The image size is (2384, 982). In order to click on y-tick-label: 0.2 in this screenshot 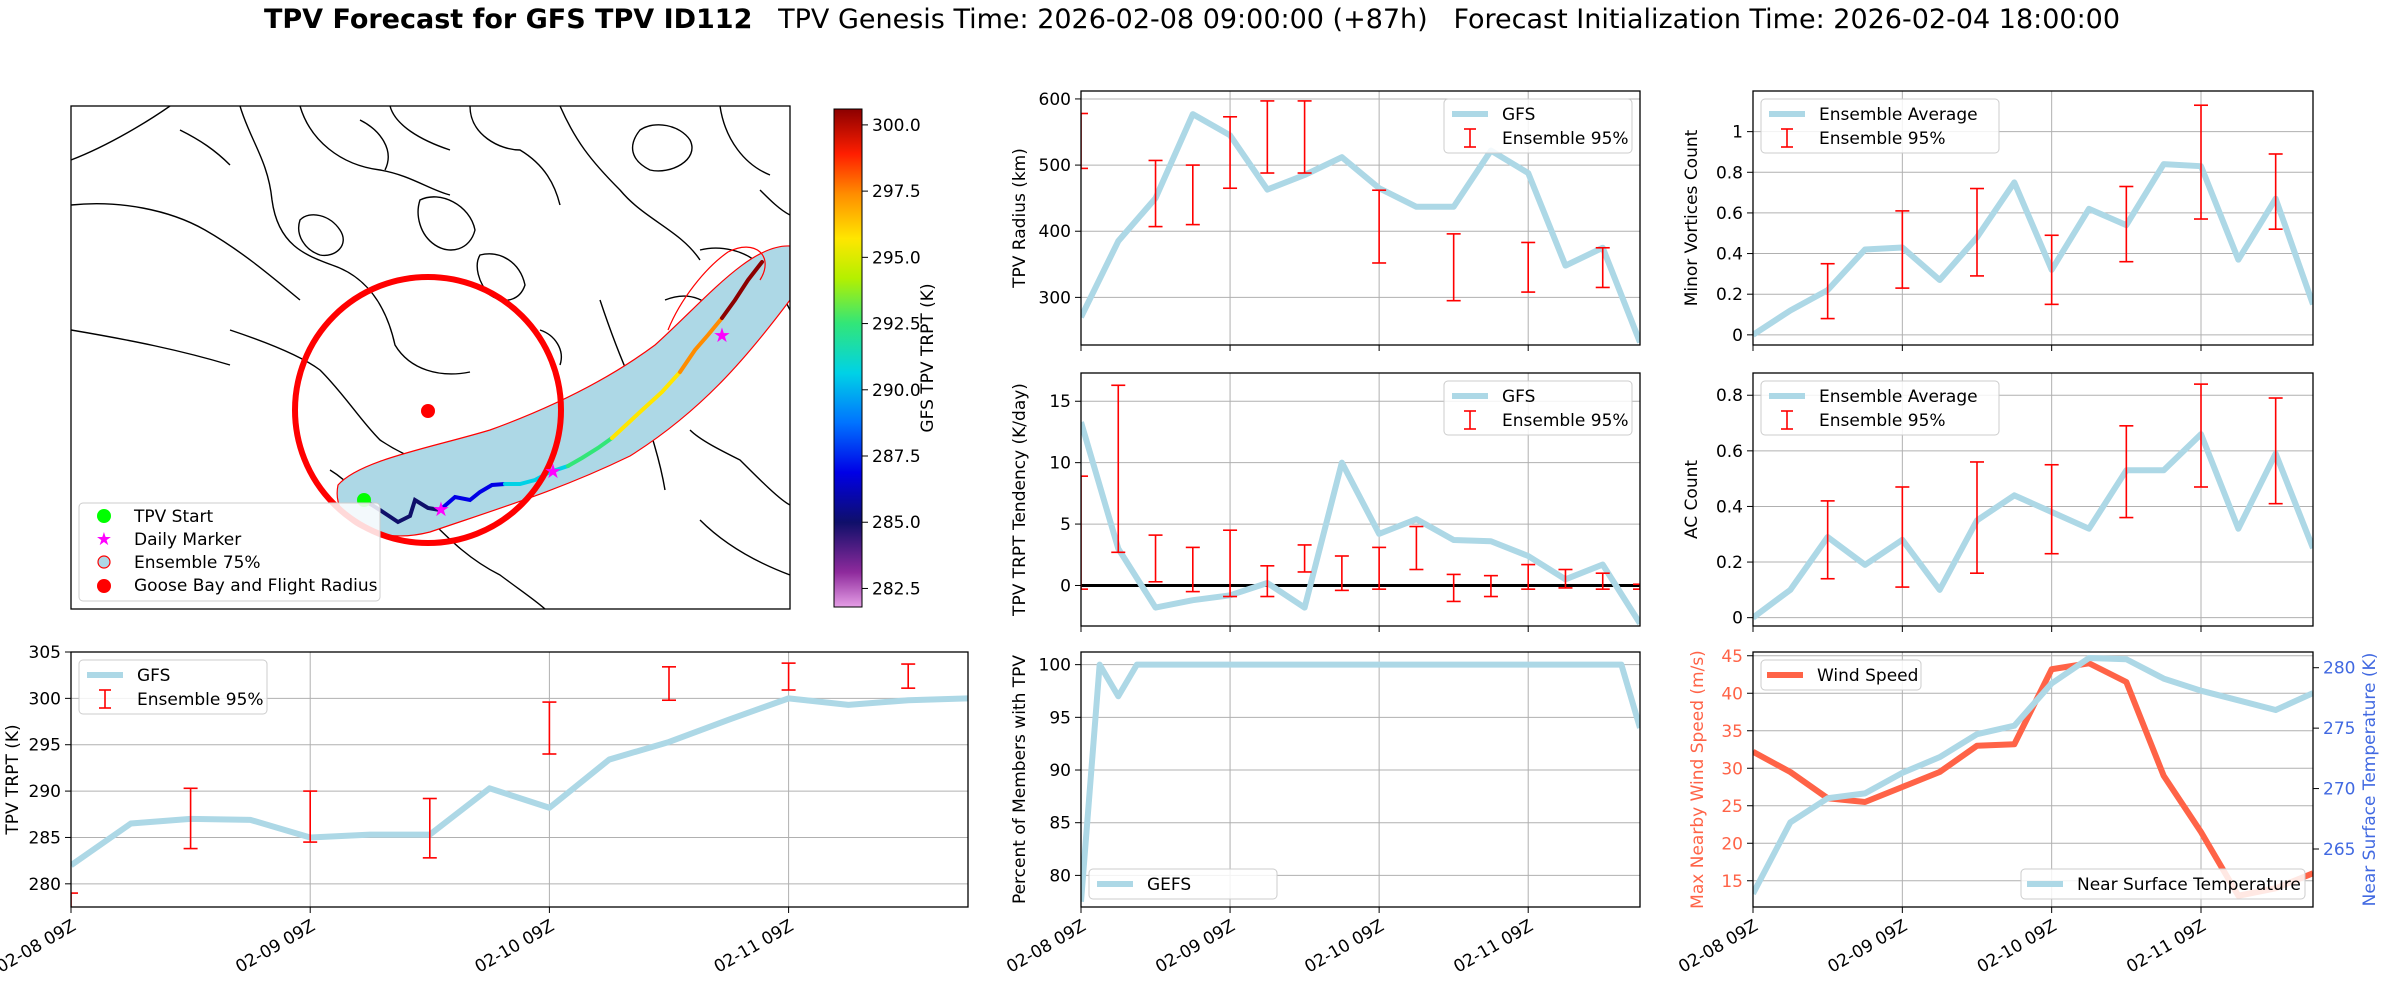, I will do `click(1729, 295)`.